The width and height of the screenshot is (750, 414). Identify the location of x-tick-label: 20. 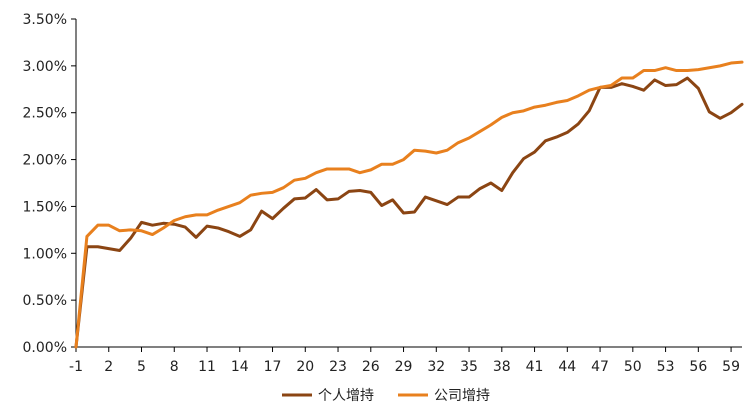
(305, 367).